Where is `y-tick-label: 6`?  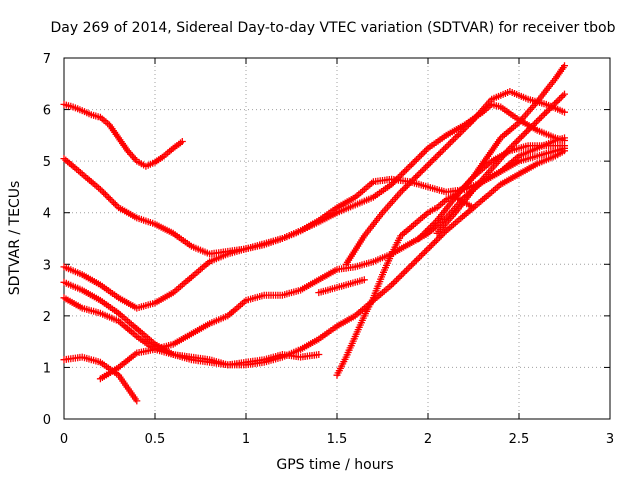
y-tick-label: 6 is located at coordinates (47, 111).